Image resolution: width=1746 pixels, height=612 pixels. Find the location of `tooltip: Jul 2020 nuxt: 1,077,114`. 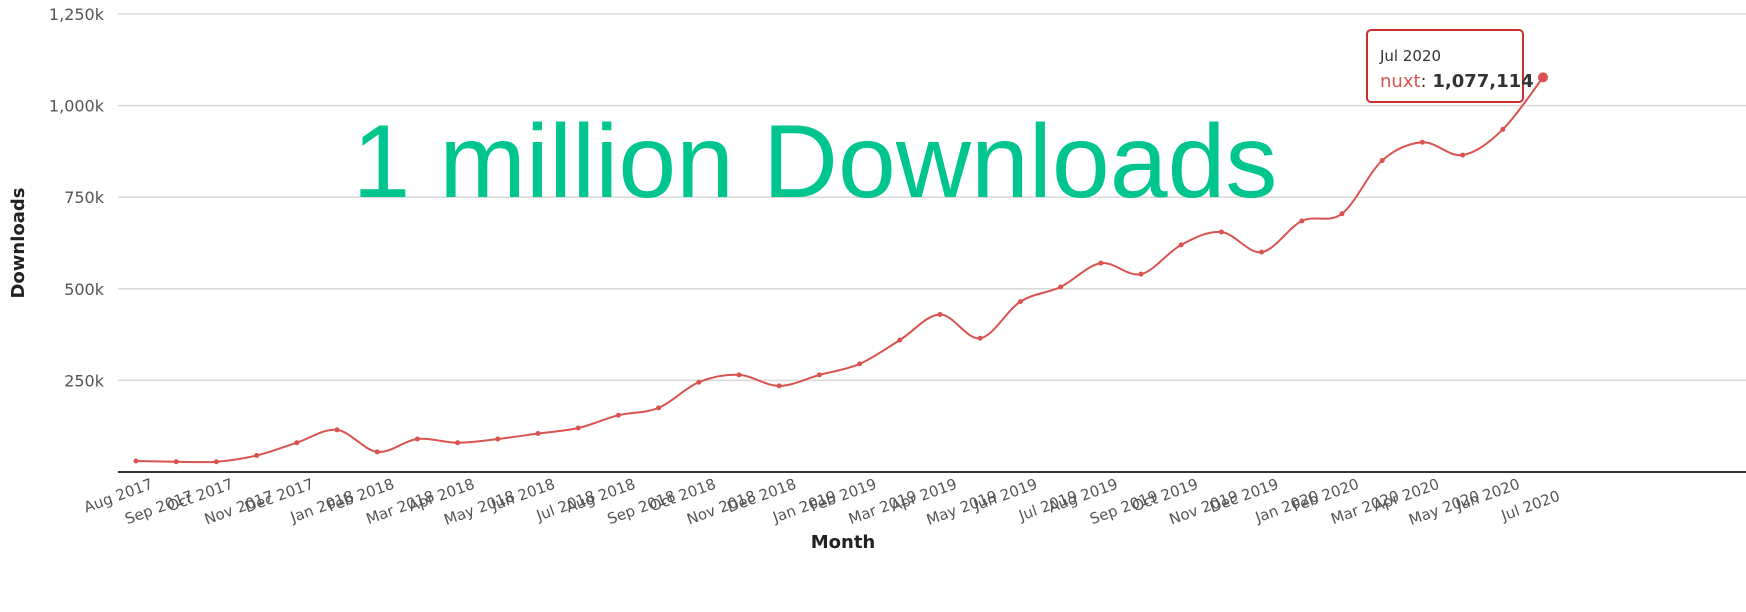

tooltip: Jul 2020 nuxt: 1,077,114 is located at coordinates (1450, 66).